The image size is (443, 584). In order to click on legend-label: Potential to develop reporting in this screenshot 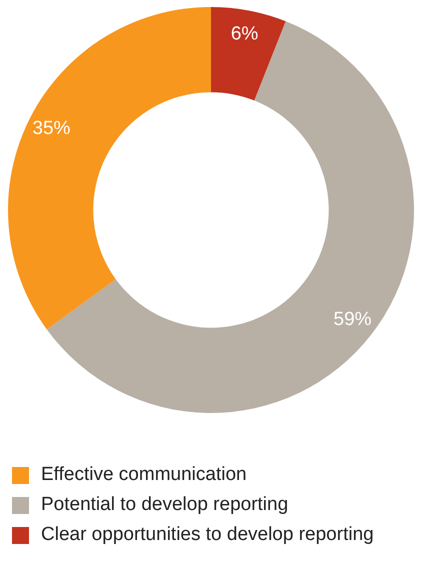, I will do `click(164, 505)`.